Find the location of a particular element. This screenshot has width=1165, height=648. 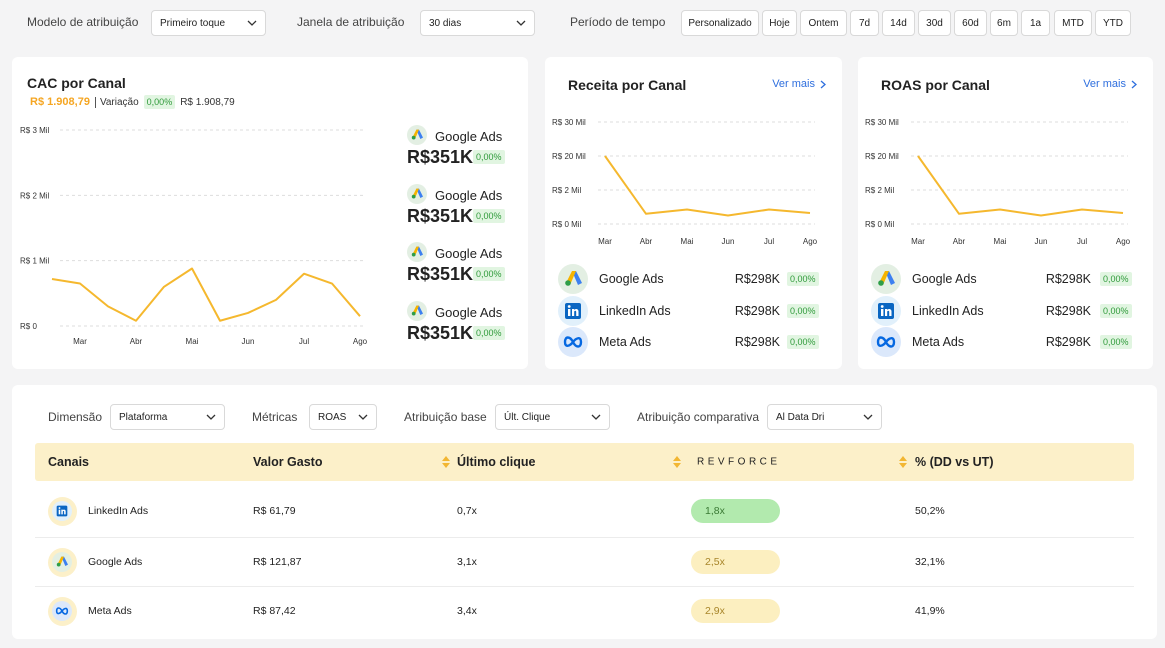

time-period-button: MTD is located at coordinates (1073, 23).